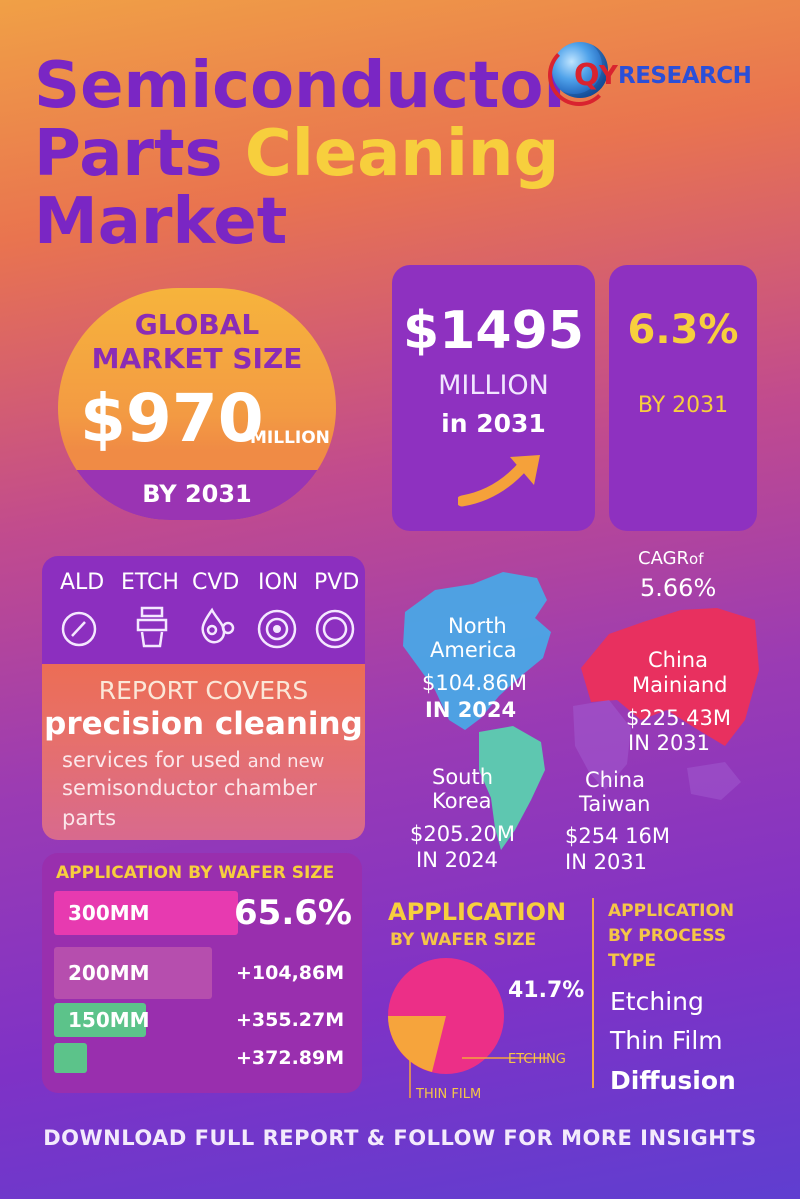 The image size is (800, 1199). I want to click on oceania-shape, so click(714, 781).